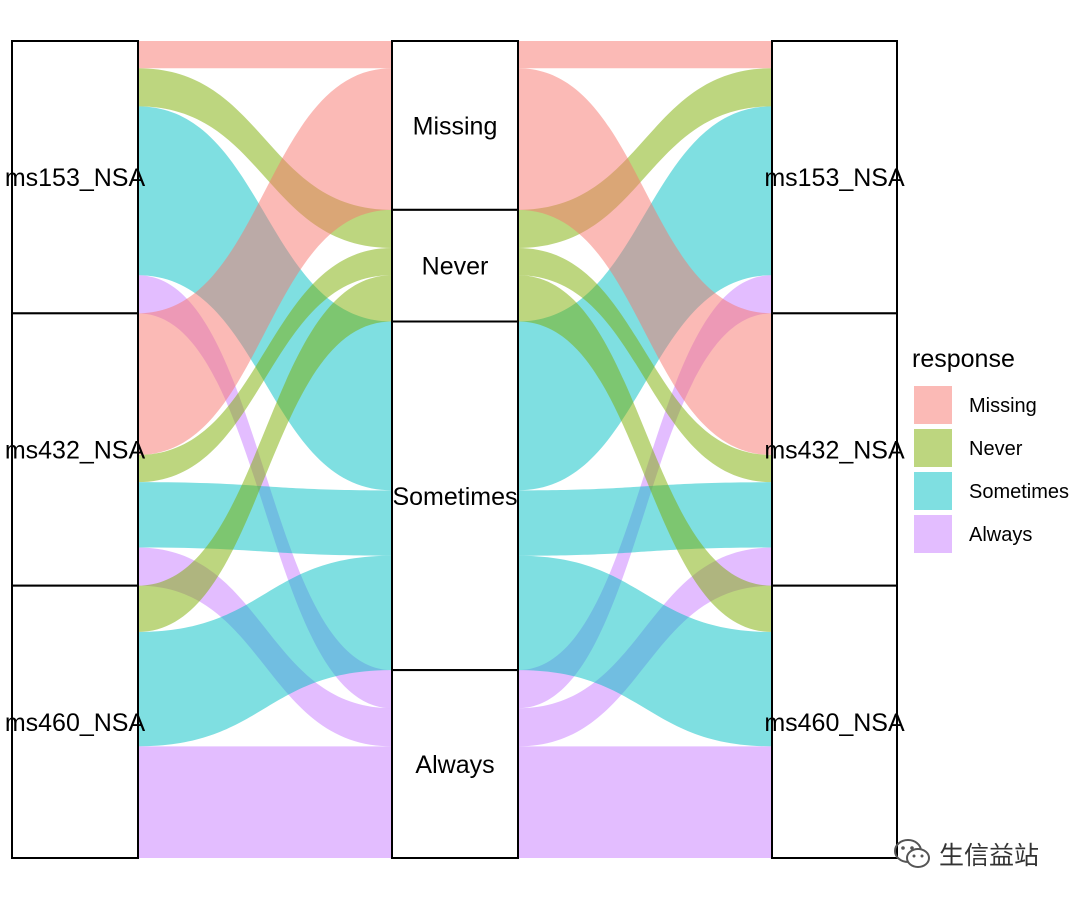 This screenshot has width=1080, height=900. I want to click on flow-Never-to-ms460_NSA, so click(645, 453).